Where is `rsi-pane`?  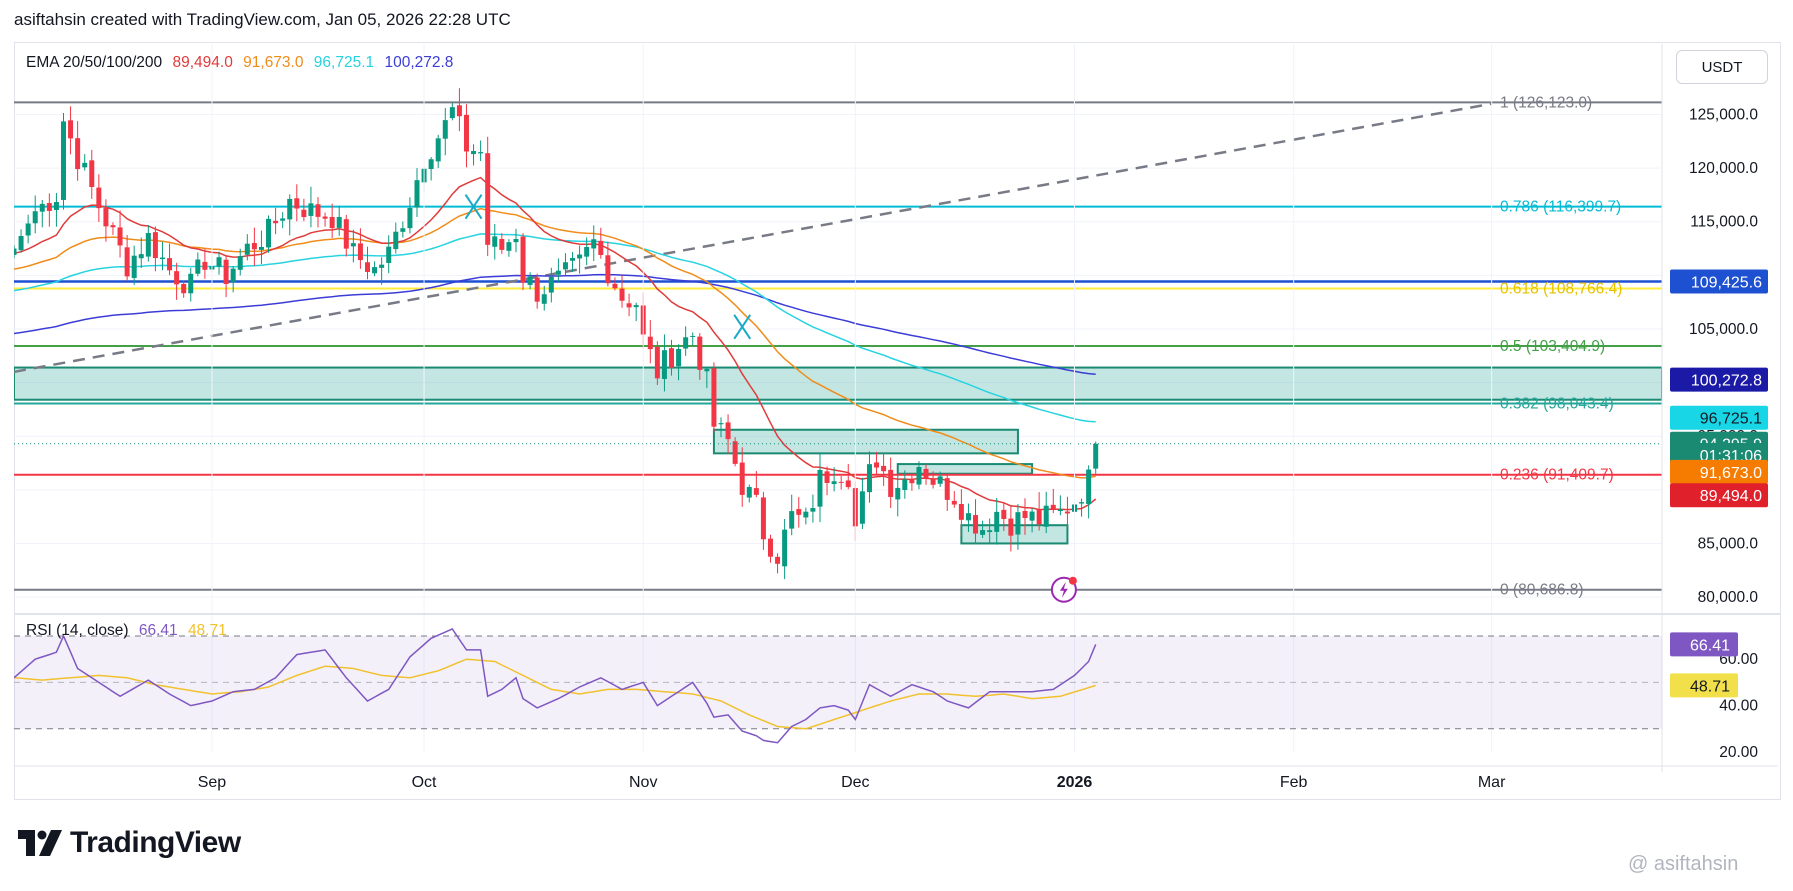
rsi-pane is located at coordinates (838, 686).